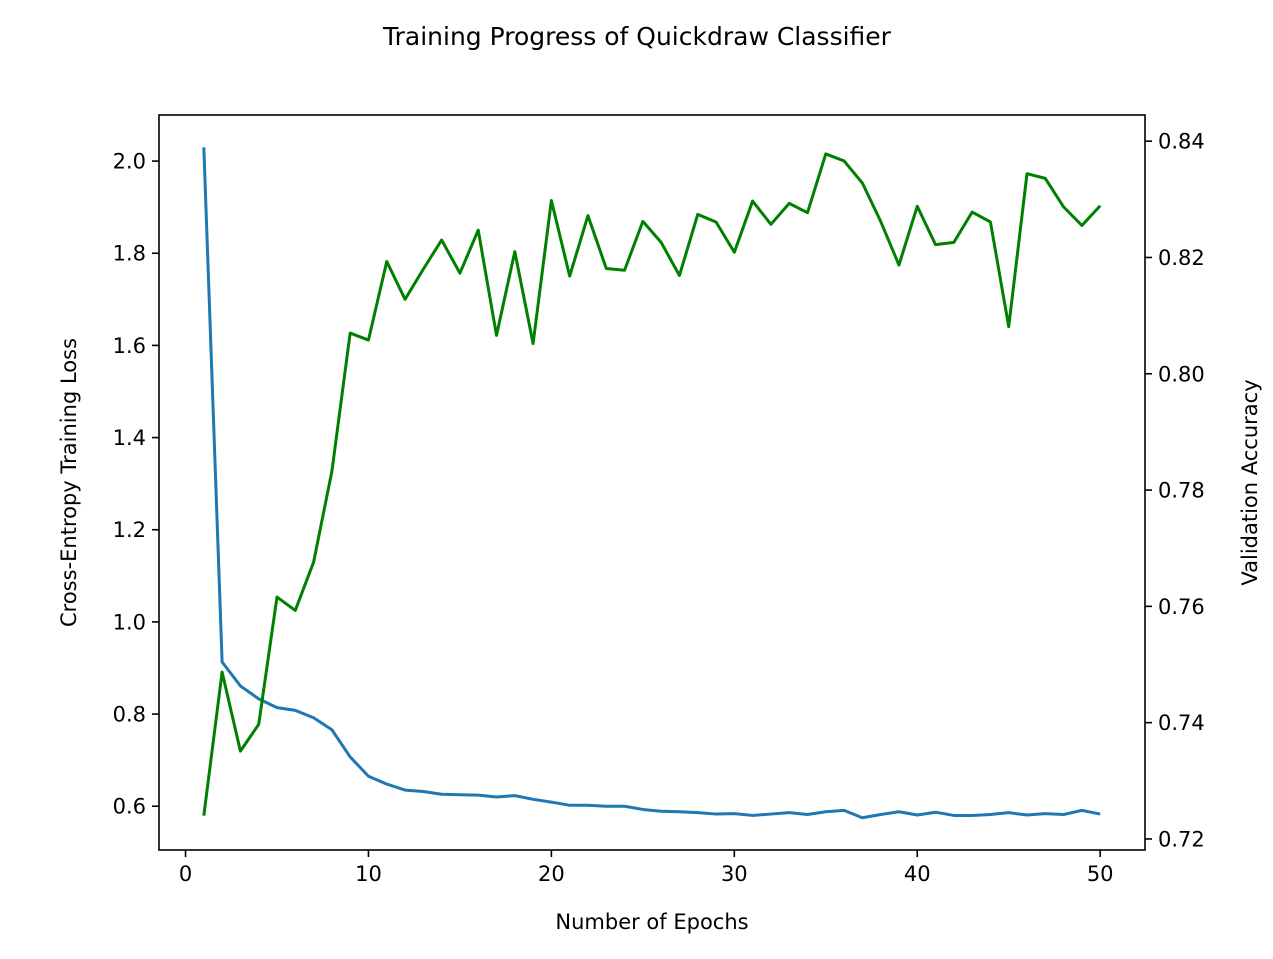 This screenshot has height=959, width=1273. I want to click on x-tick-label: 0, so click(185, 874).